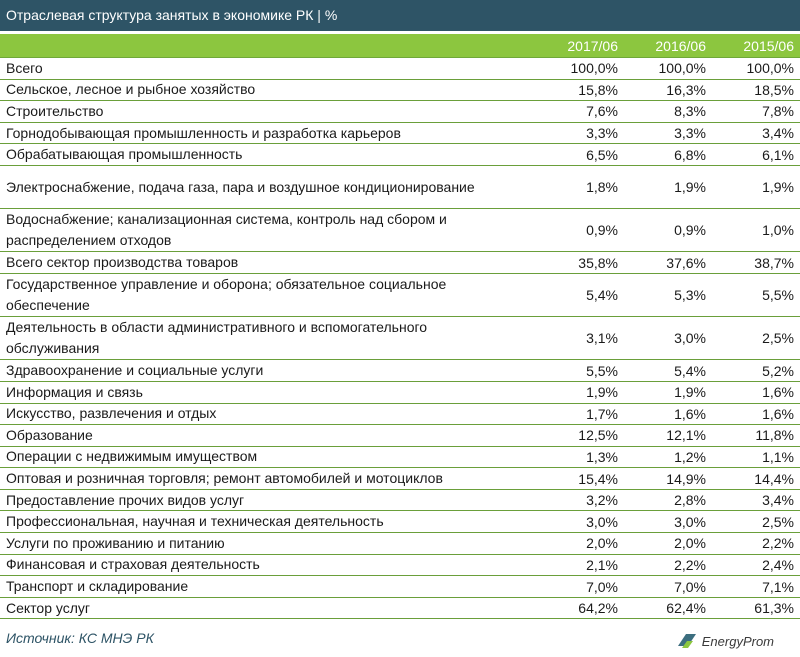 Image resolution: width=800 pixels, height=657 pixels. Describe the element at coordinates (598, 478) in the screenshot. I see `value-cell: 15,4%` at that location.